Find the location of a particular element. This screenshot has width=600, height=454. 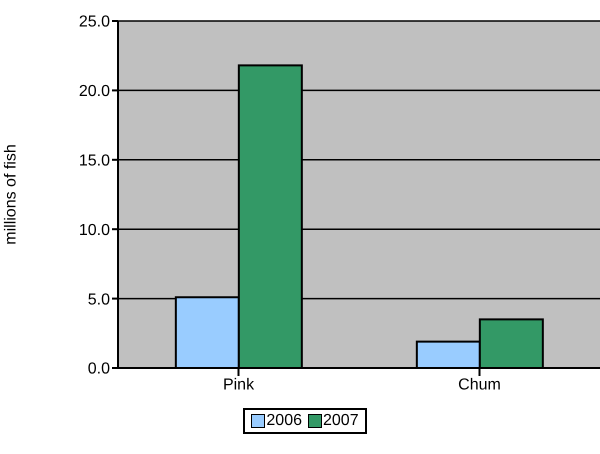

x-tick-label: Pink is located at coordinates (239, 385).